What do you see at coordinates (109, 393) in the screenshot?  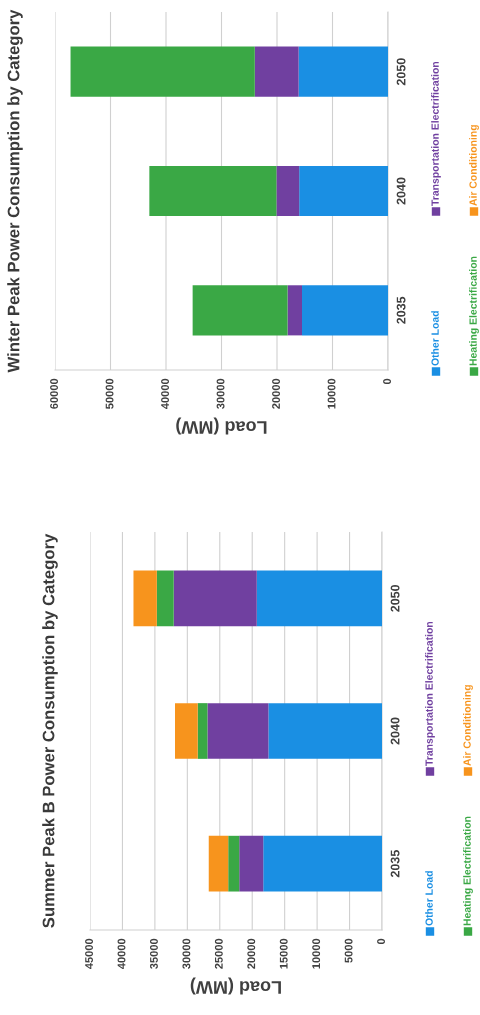 I see `x-tick-label: 50000` at bounding box center [109, 393].